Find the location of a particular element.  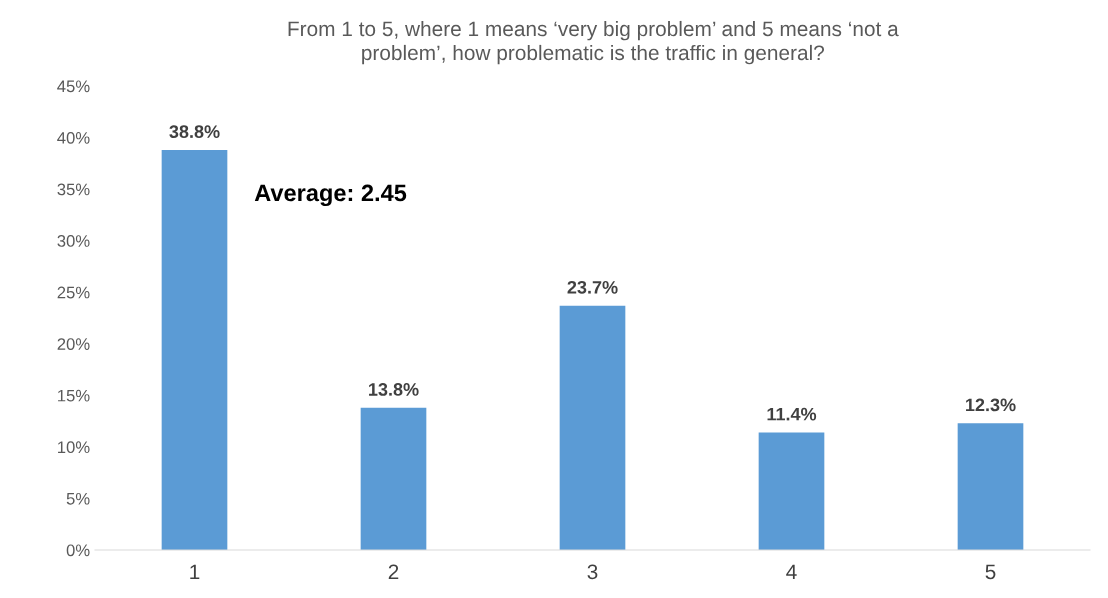

y-tick-label: 5% is located at coordinates (78, 498).